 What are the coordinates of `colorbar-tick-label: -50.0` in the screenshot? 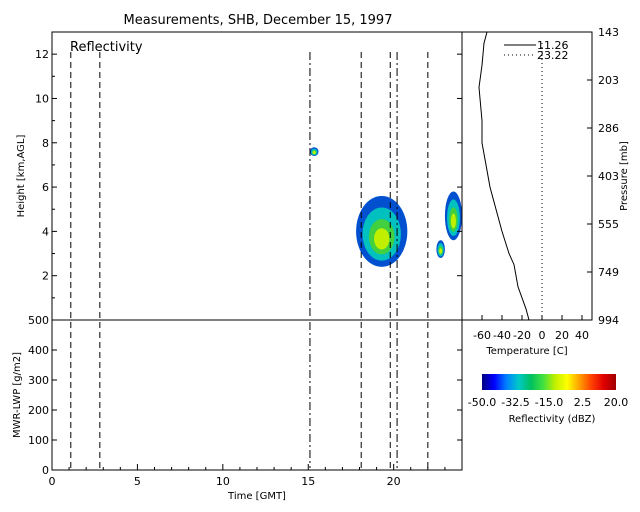 It's located at (482, 402).